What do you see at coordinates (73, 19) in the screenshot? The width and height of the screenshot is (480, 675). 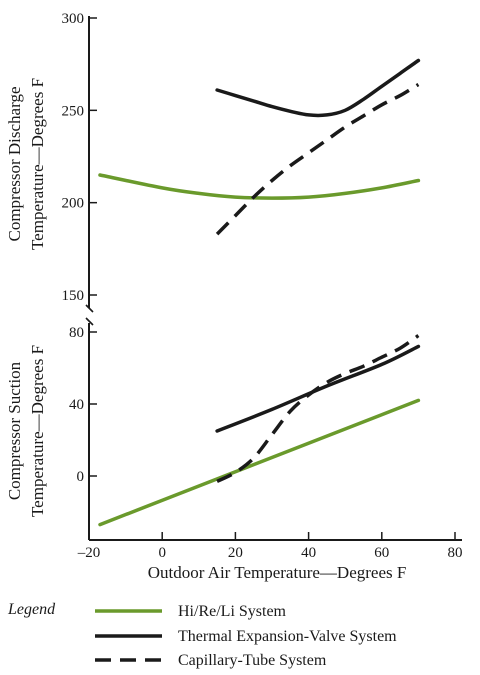 I see `y-tick-label: 300` at bounding box center [73, 19].